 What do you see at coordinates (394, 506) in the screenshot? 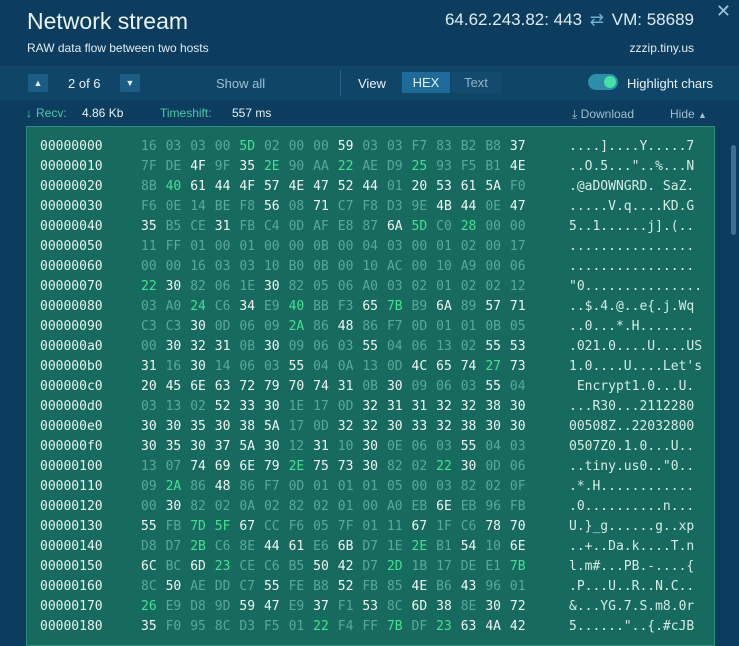
I see `hex-byte: A0` at bounding box center [394, 506].